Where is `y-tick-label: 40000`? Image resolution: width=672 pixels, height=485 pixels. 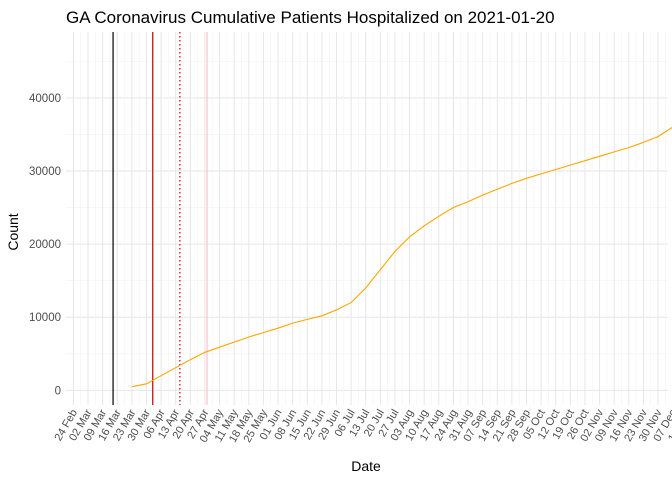 y-tick-label: 40000 is located at coordinates (45, 99).